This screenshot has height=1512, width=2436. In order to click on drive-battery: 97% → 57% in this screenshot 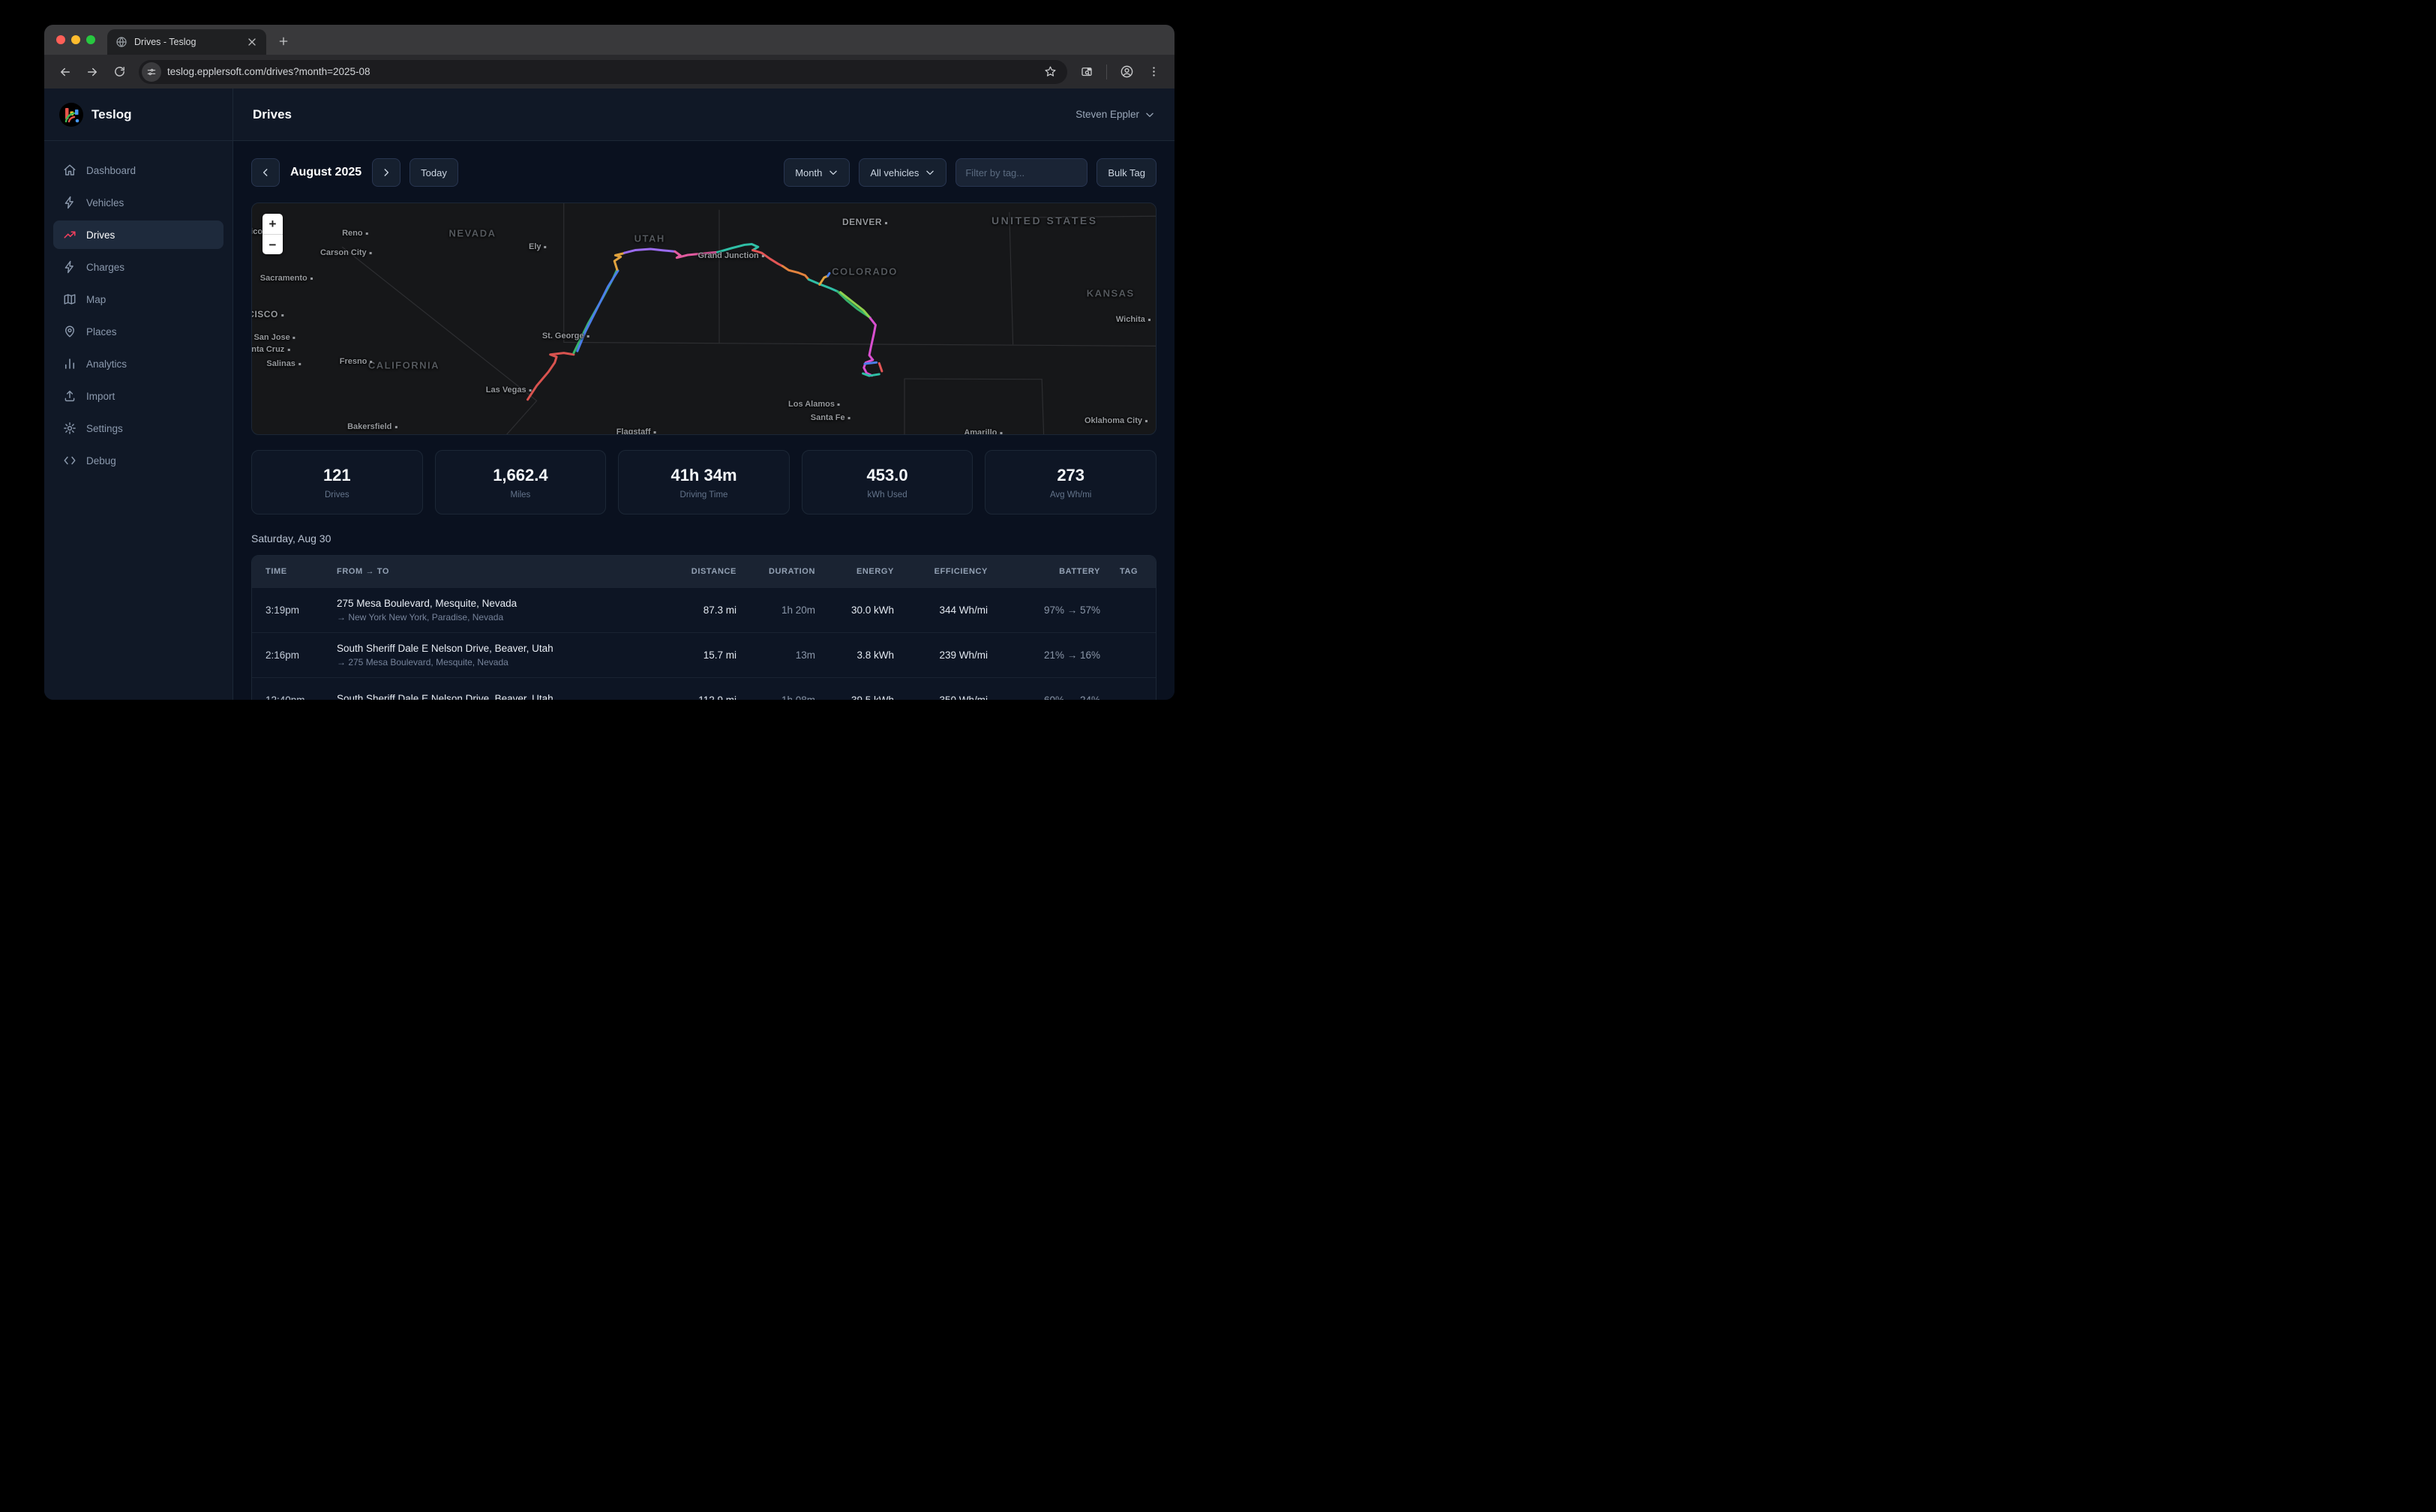, I will do `click(1071, 610)`.